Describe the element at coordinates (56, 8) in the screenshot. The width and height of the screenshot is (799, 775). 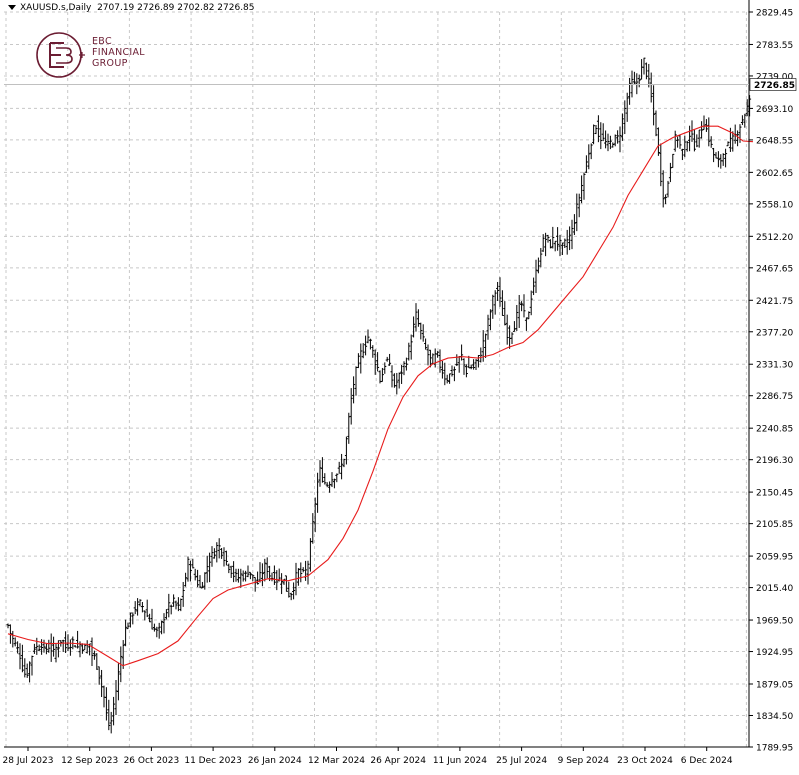
I see `symbol-label: XAUUSD.s,Daily` at that location.